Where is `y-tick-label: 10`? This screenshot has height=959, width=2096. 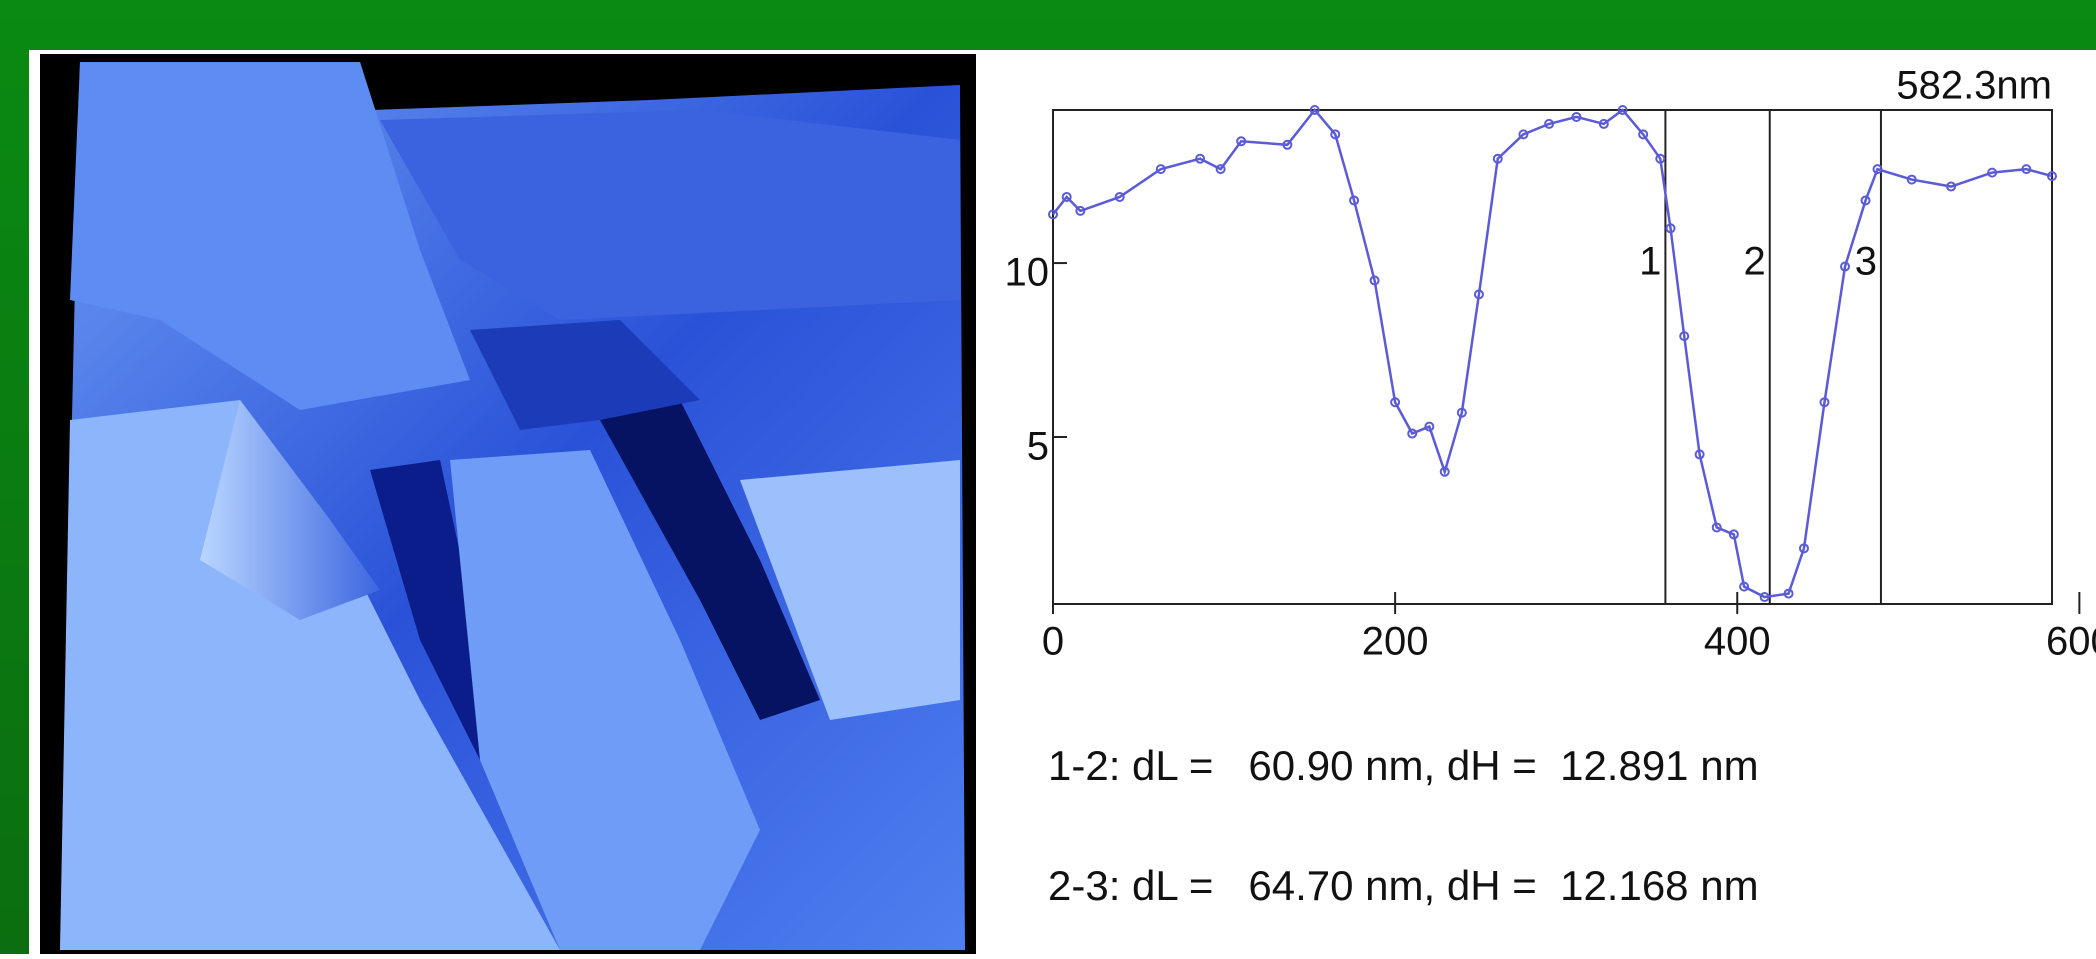
y-tick-label: 10 is located at coordinates (1027, 273).